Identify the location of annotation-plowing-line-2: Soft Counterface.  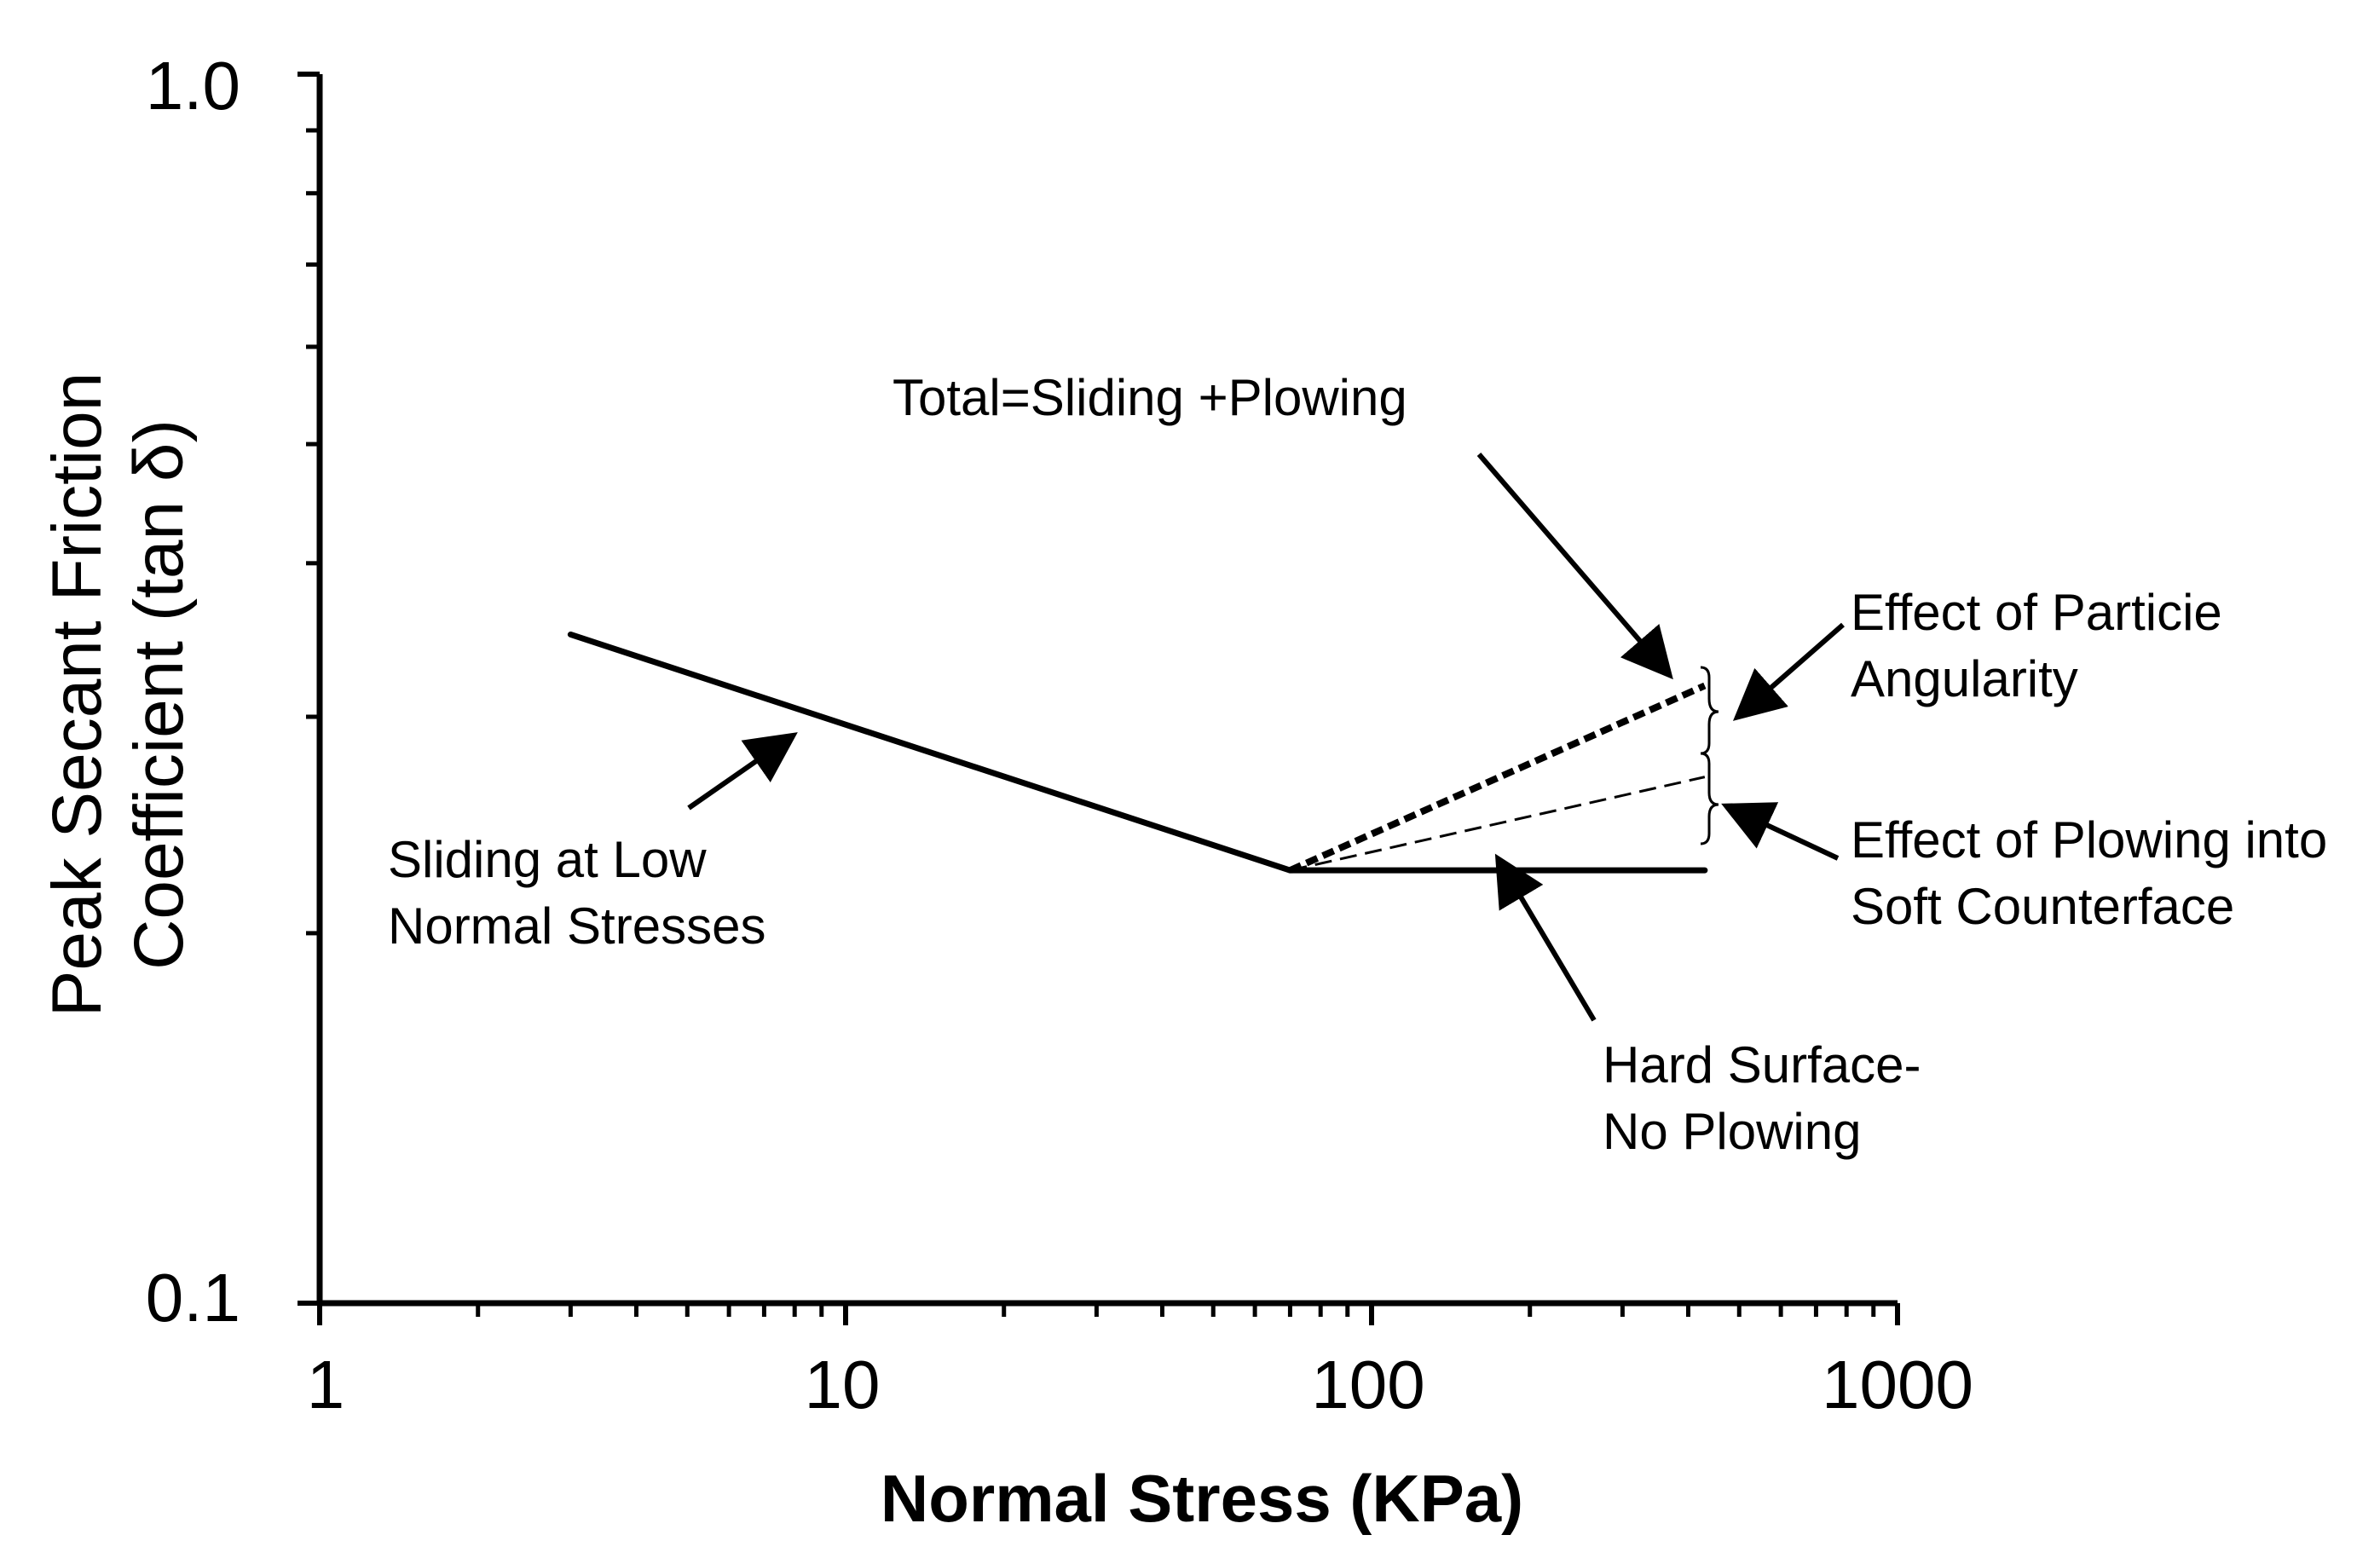
(2042, 906).